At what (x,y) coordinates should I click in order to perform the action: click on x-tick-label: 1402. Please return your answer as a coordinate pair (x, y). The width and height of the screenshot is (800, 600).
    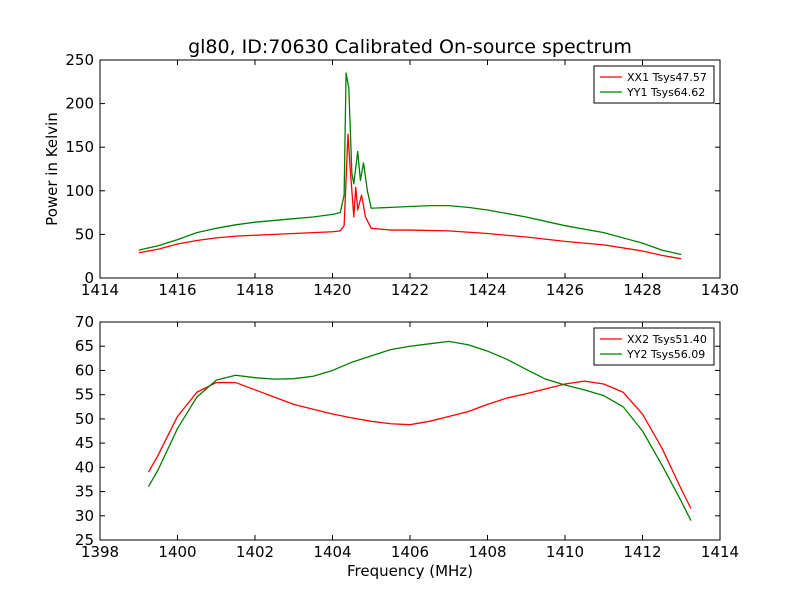
    Looking at the image, I should click on (255, 552).